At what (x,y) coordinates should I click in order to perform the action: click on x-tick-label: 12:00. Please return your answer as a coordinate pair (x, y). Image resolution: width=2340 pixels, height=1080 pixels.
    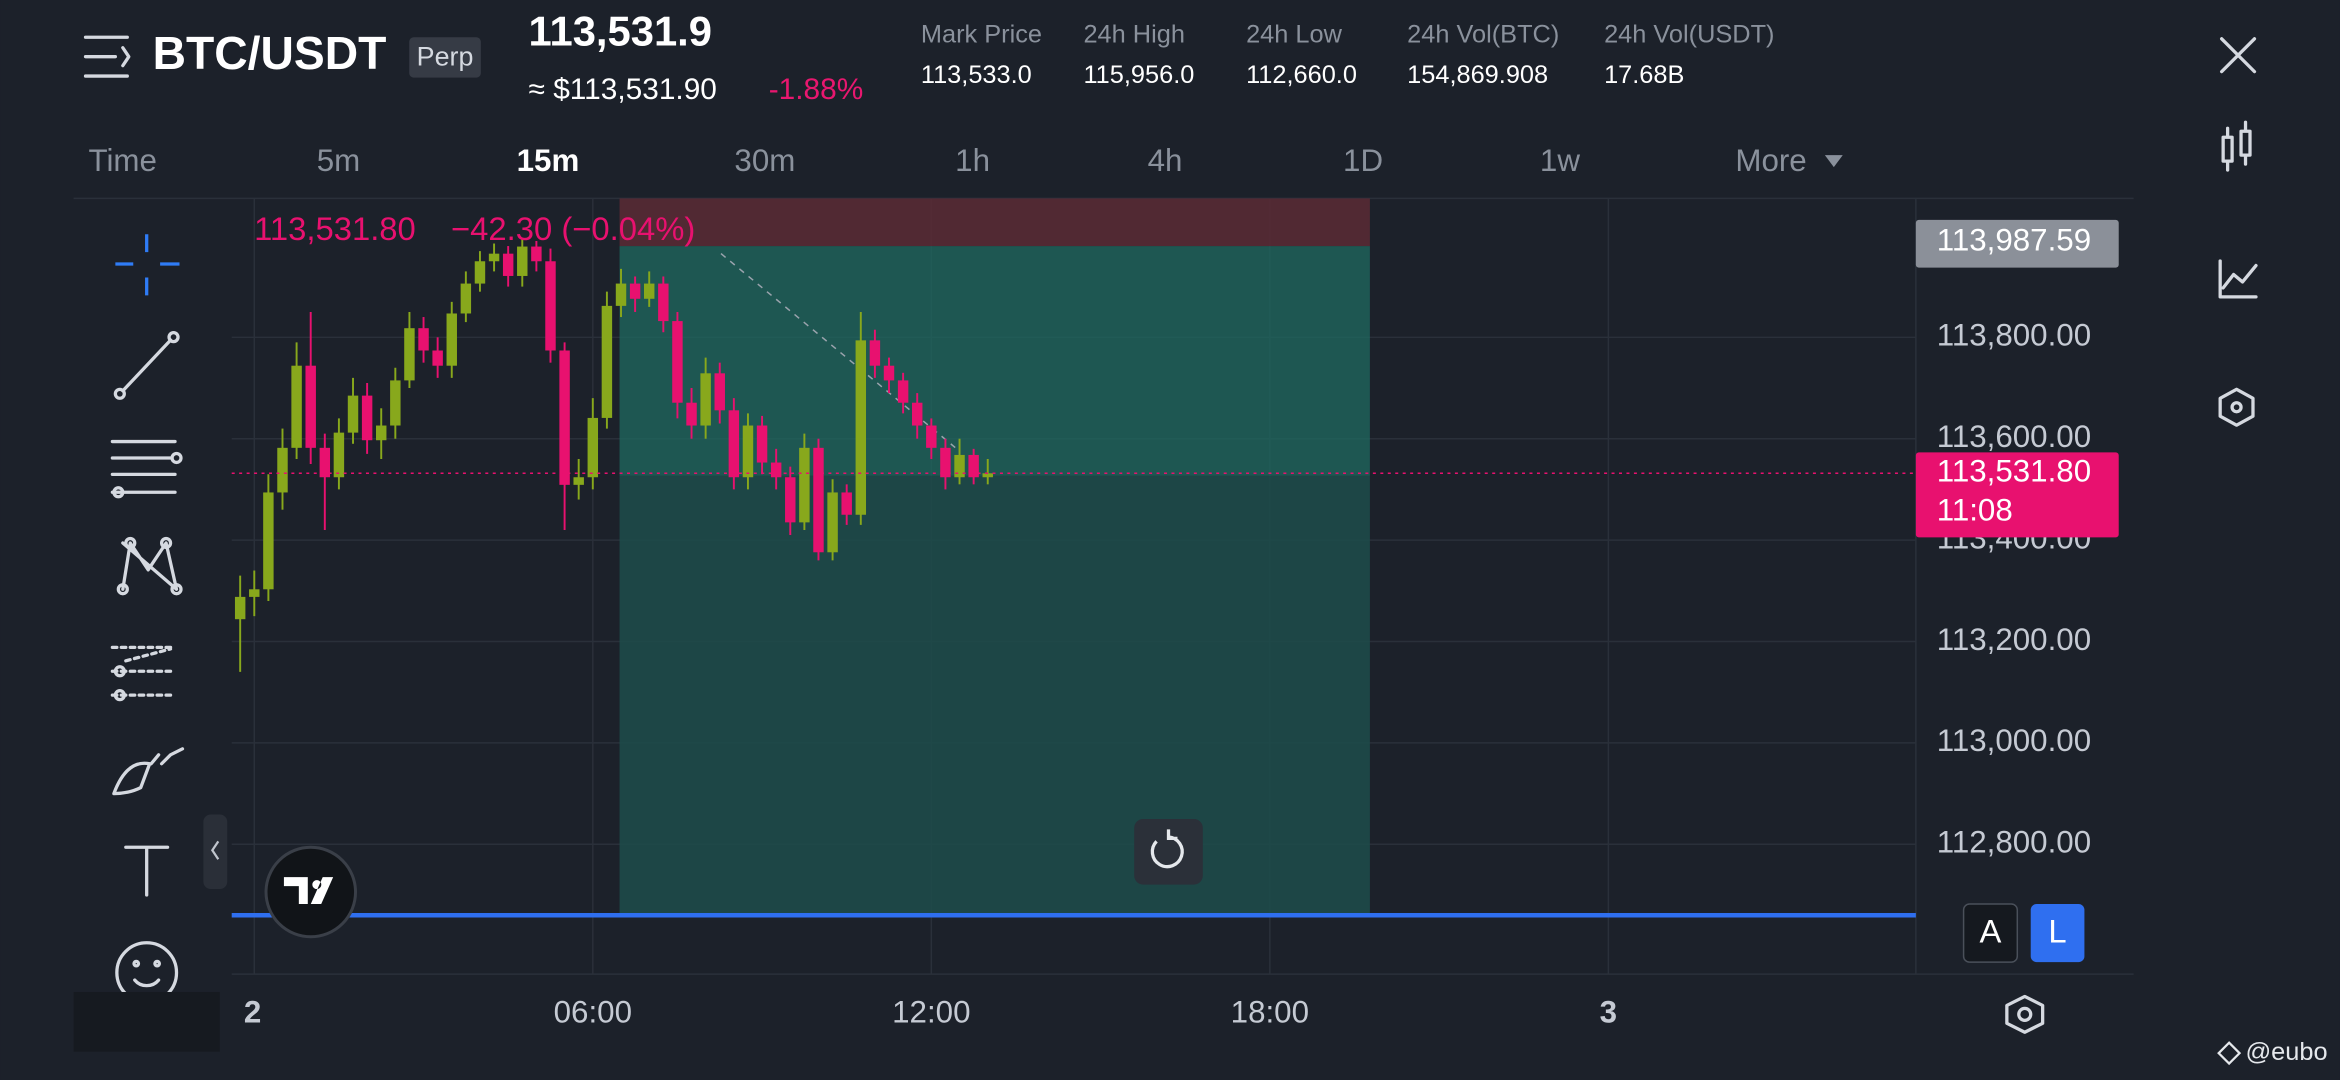
    Looking at the image, I should click on (931, 1012).